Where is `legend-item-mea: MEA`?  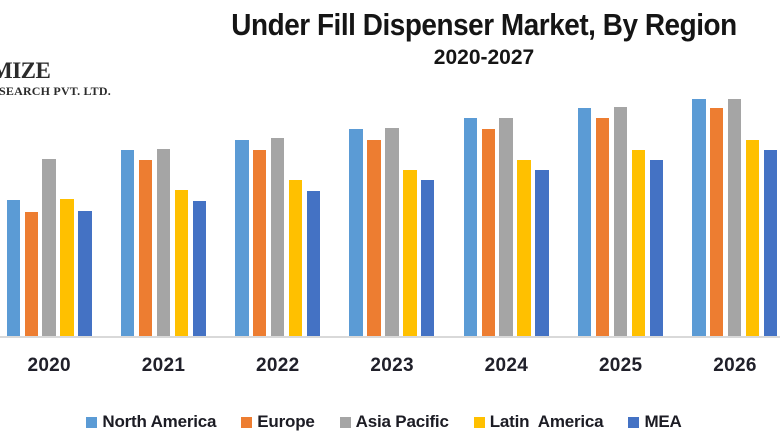
legend-item-mea: MEA is located at coordinates (655, 422).